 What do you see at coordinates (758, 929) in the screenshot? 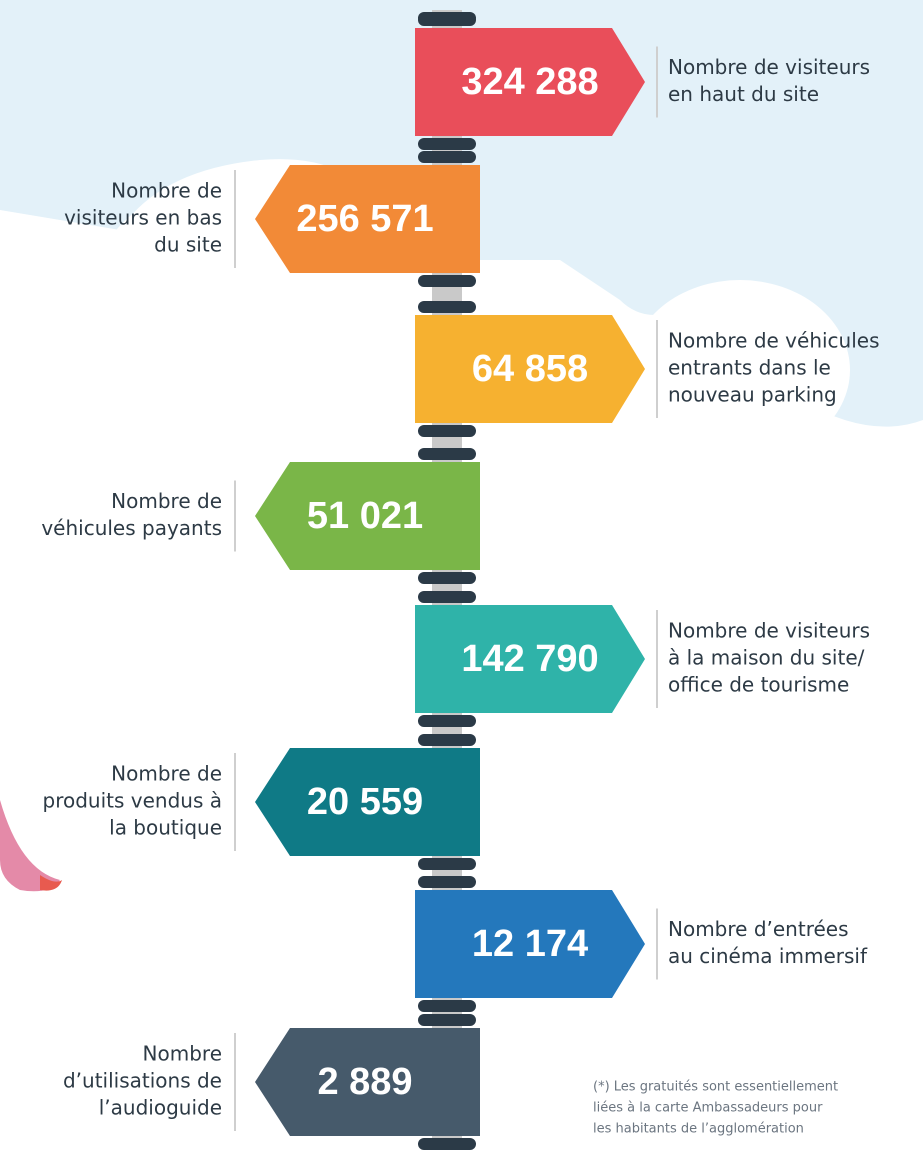
I see `sign-label: Nombre d’entrées` at bounding box center [758, 929].